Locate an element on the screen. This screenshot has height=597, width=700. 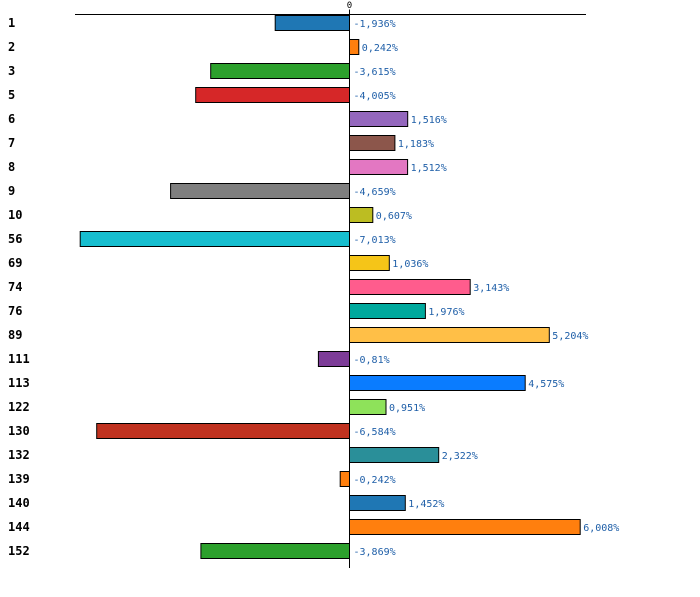
category-label-1: 1 is located at coordinates (11, 23).